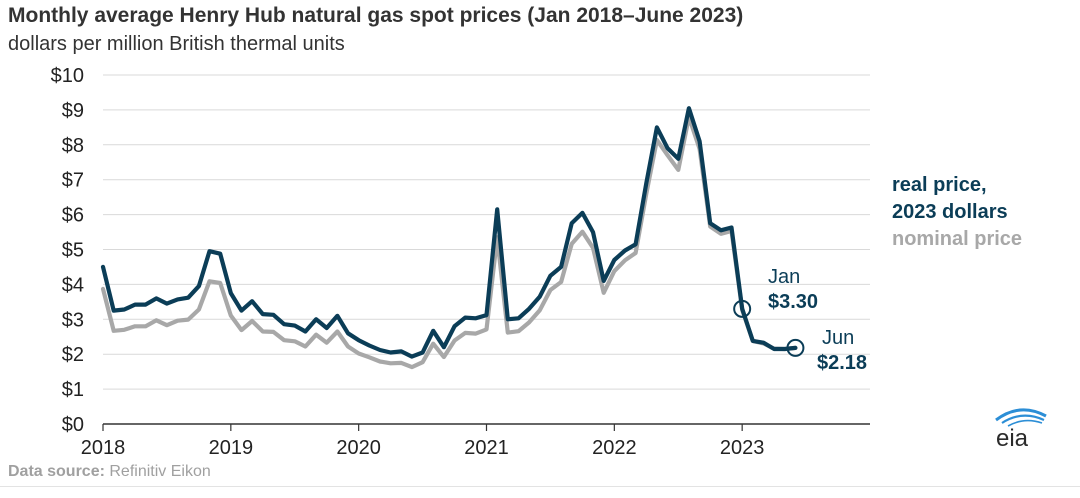 Image resolution: width=1080 pixels, height=498 pixels. I want to click on x-tick-label: 2023, so click(742, 448).